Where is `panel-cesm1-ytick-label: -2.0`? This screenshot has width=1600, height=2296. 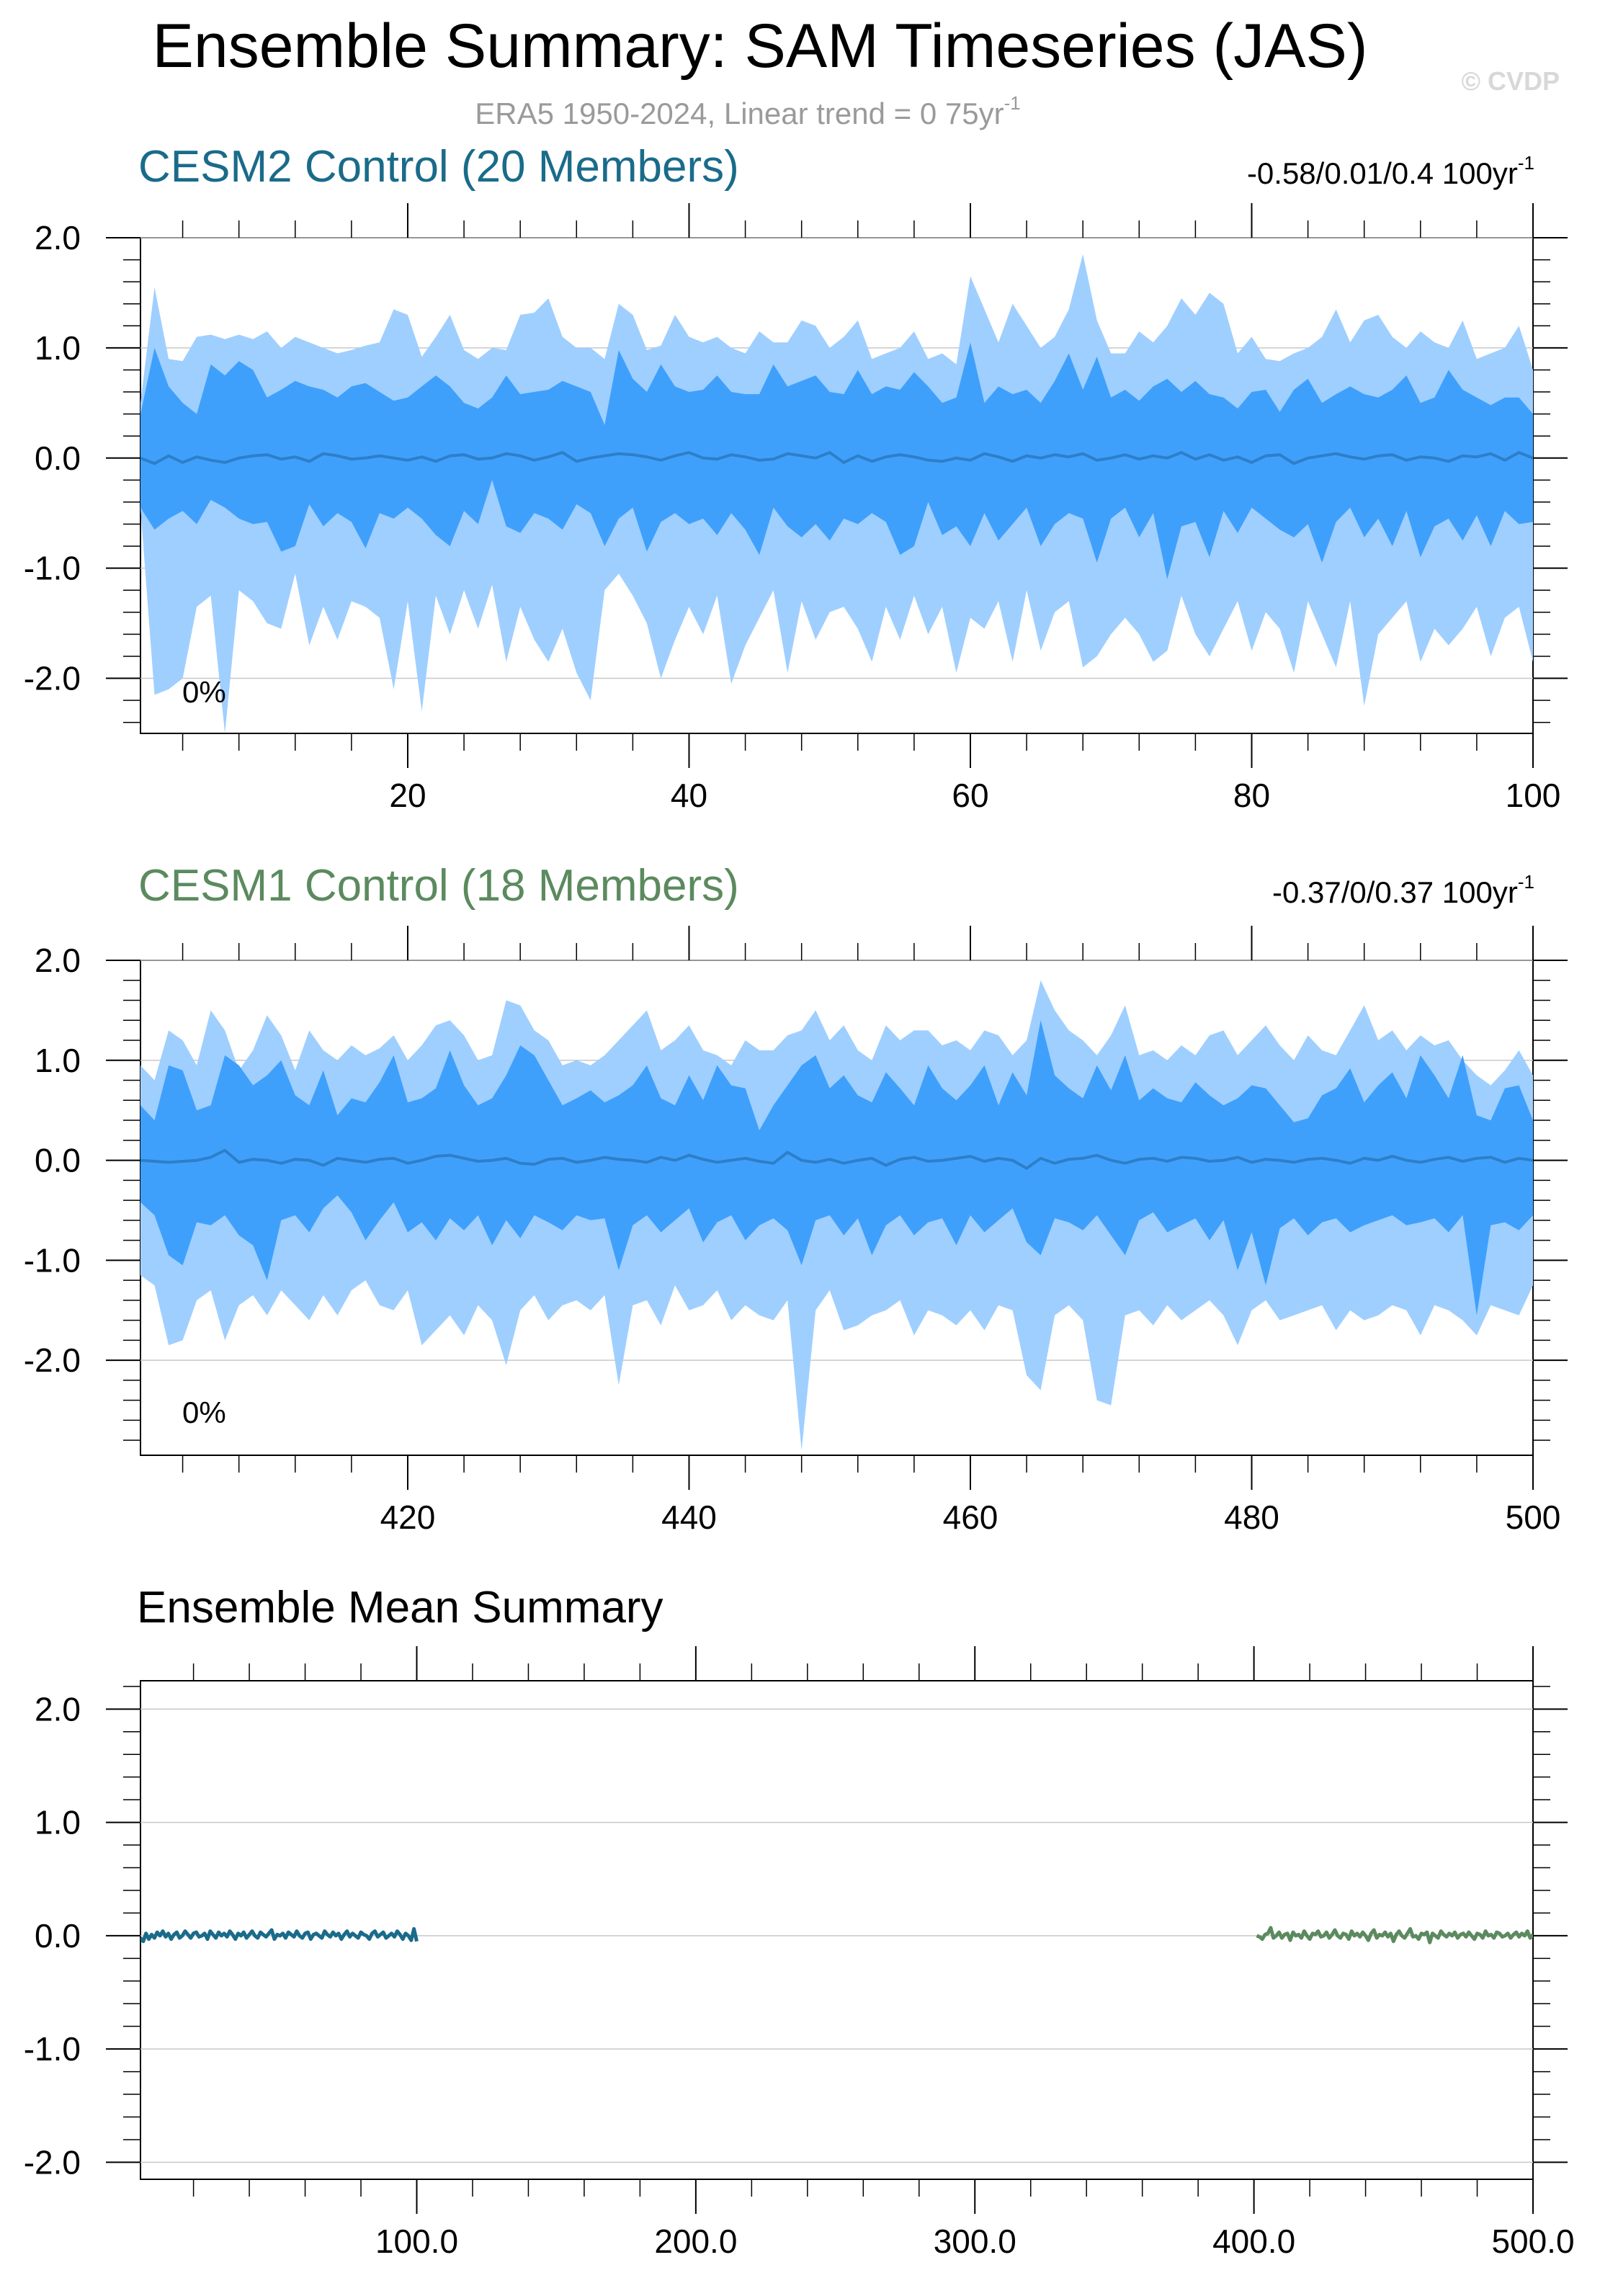
panel-cesm1-ytick-label: -2.0 is located at coordinates (53, 1360).